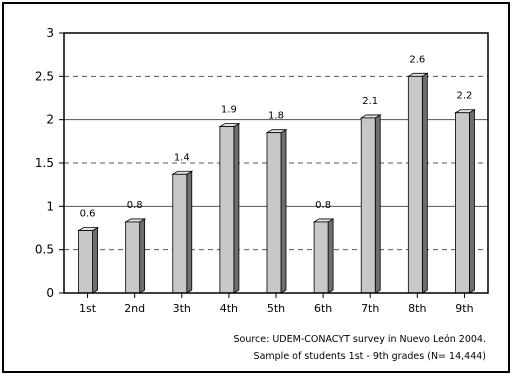  I want to click on data-label: 1.8, so click(276, 116).